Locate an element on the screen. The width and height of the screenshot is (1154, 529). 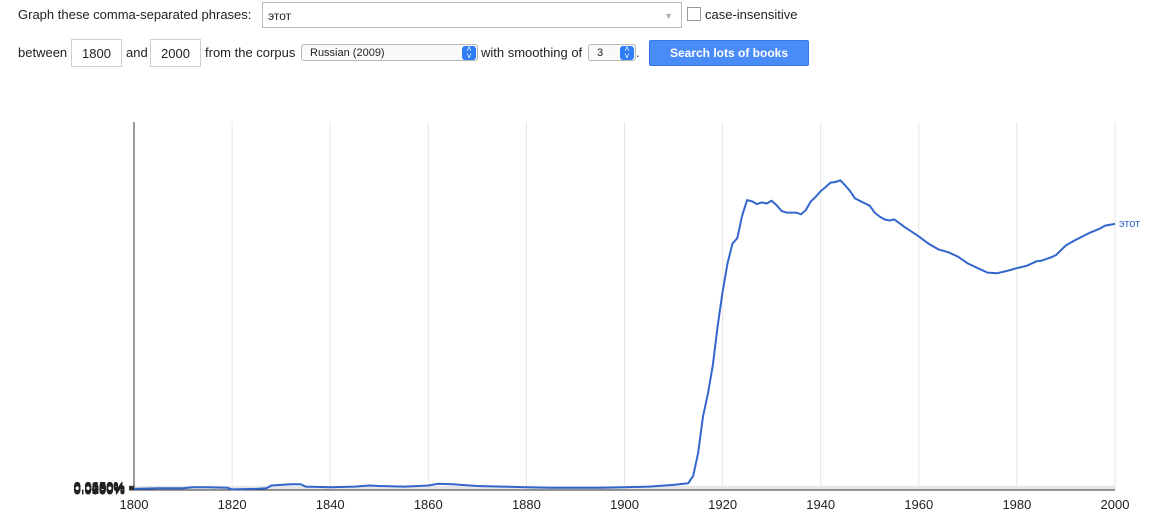
x-tick-label: 2000 is located at coordinates (1115, 504).